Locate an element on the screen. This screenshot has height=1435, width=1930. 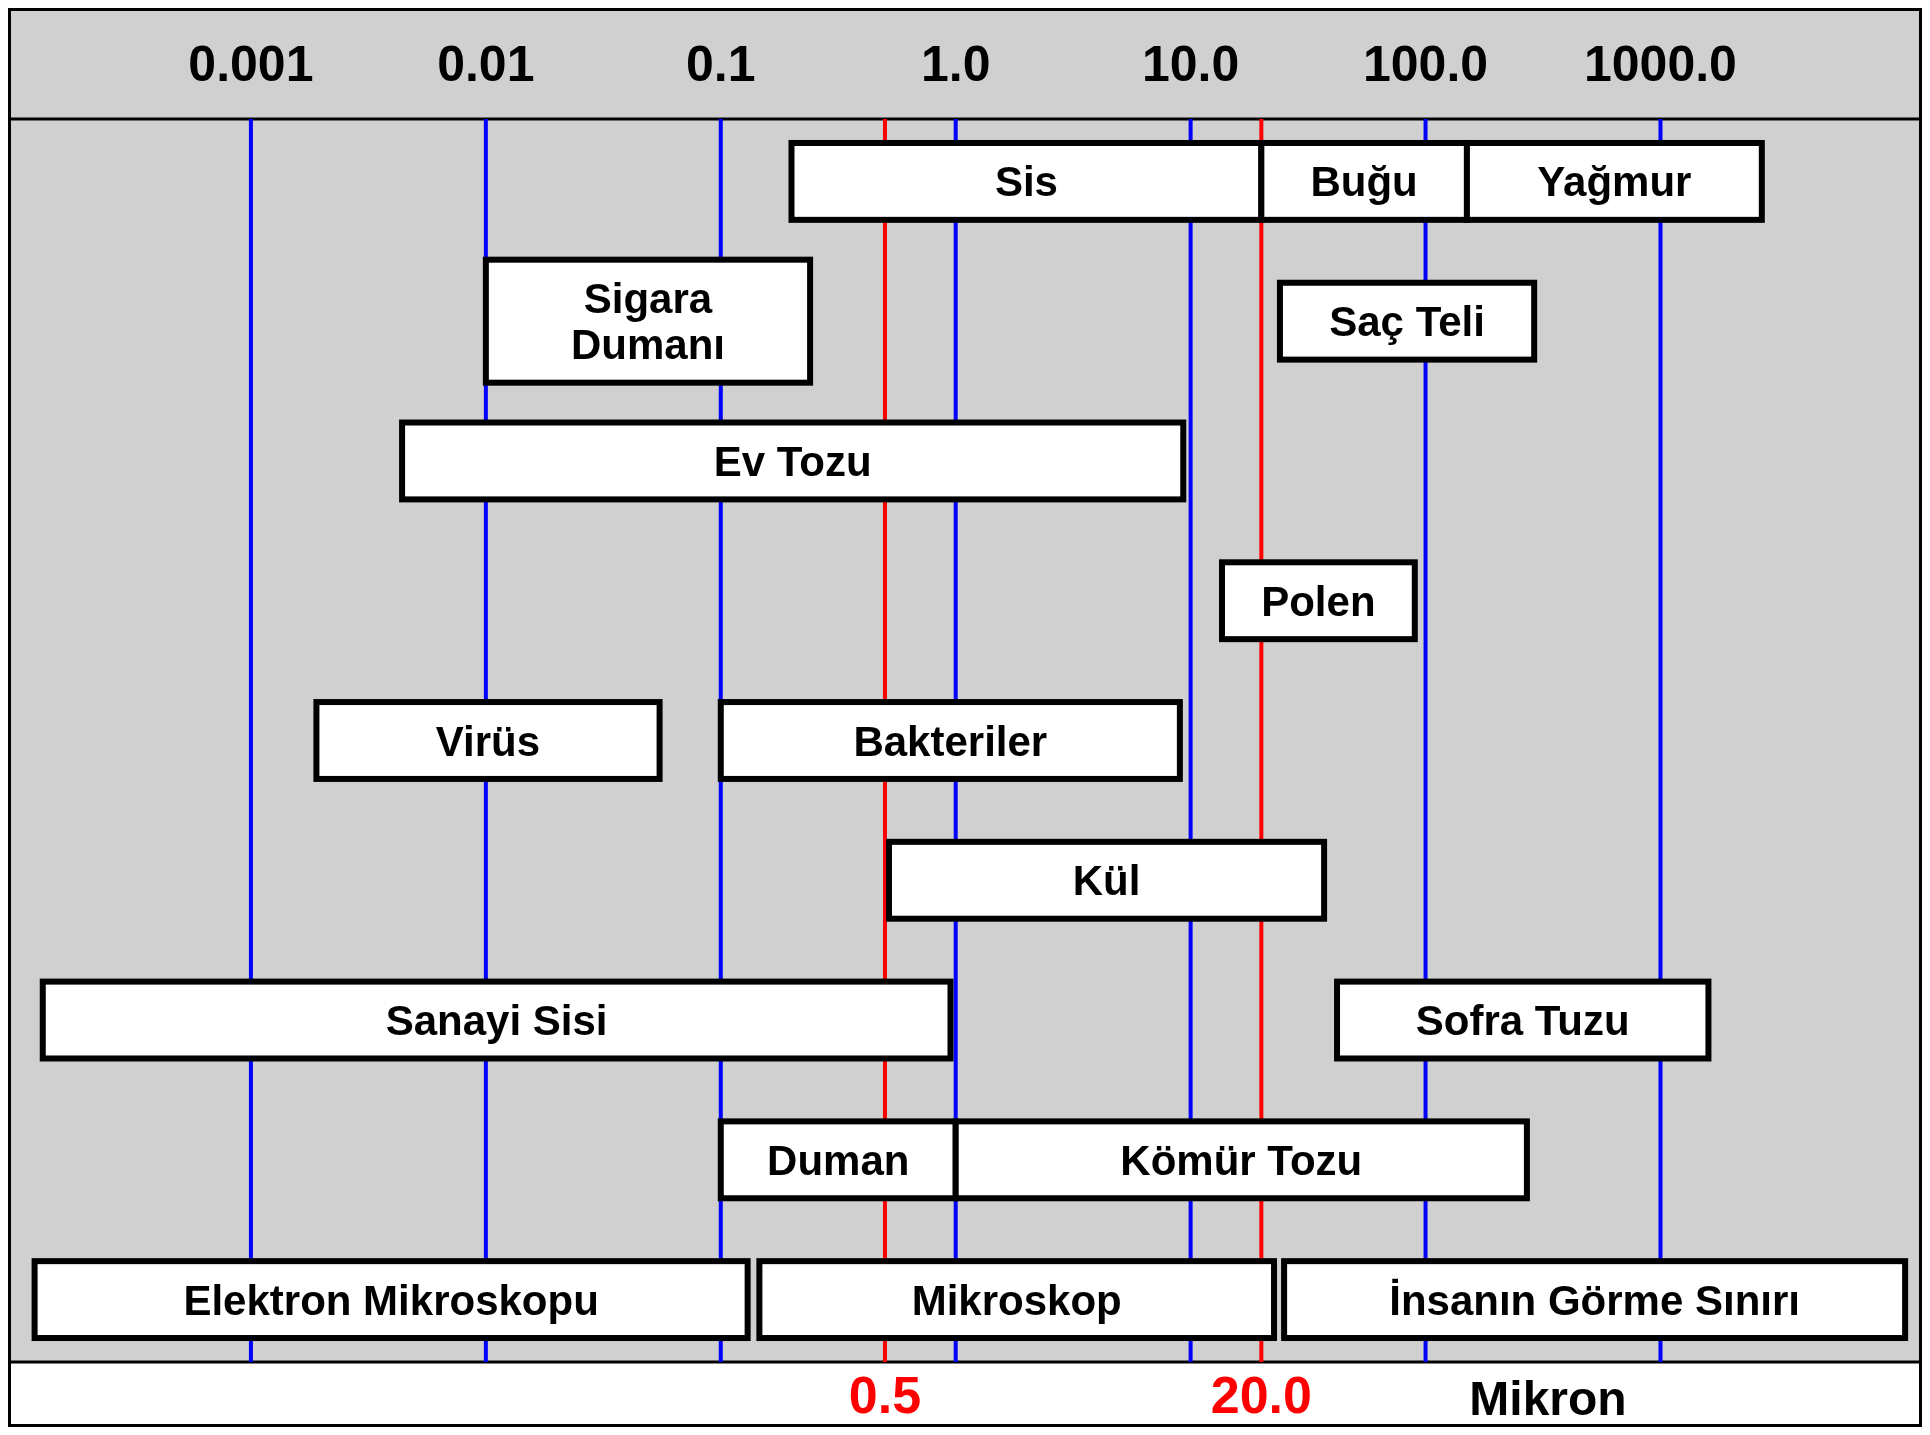
x-tick-label: 100.0 is located at coordinates (1425, 63).